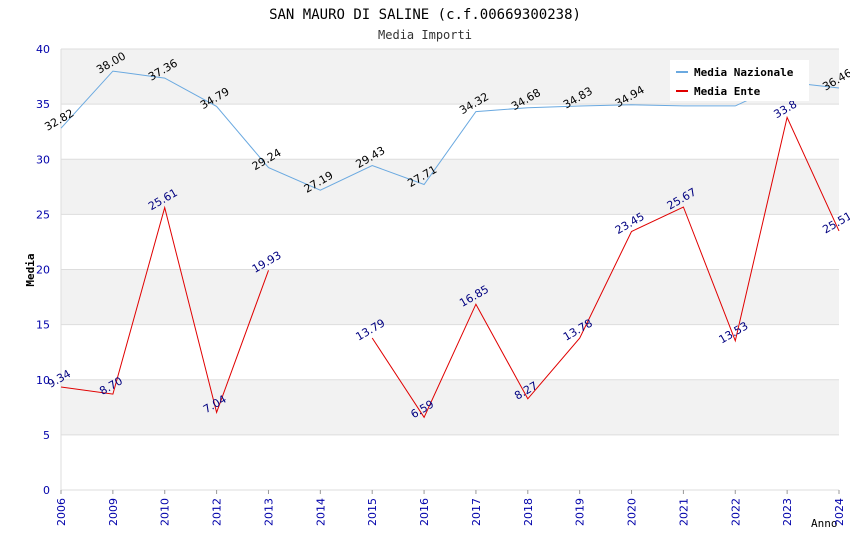 This screenshot has height=550, width=850. What do you see at coordinates (476, 512) in the screenshot?
I see `x-tick-label: 2017` at bounding box center [476, 512].